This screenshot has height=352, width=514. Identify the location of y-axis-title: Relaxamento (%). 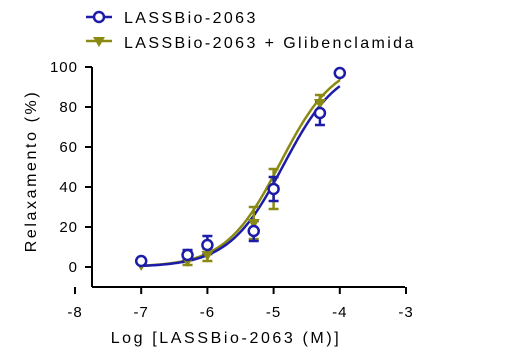
(31, 171).